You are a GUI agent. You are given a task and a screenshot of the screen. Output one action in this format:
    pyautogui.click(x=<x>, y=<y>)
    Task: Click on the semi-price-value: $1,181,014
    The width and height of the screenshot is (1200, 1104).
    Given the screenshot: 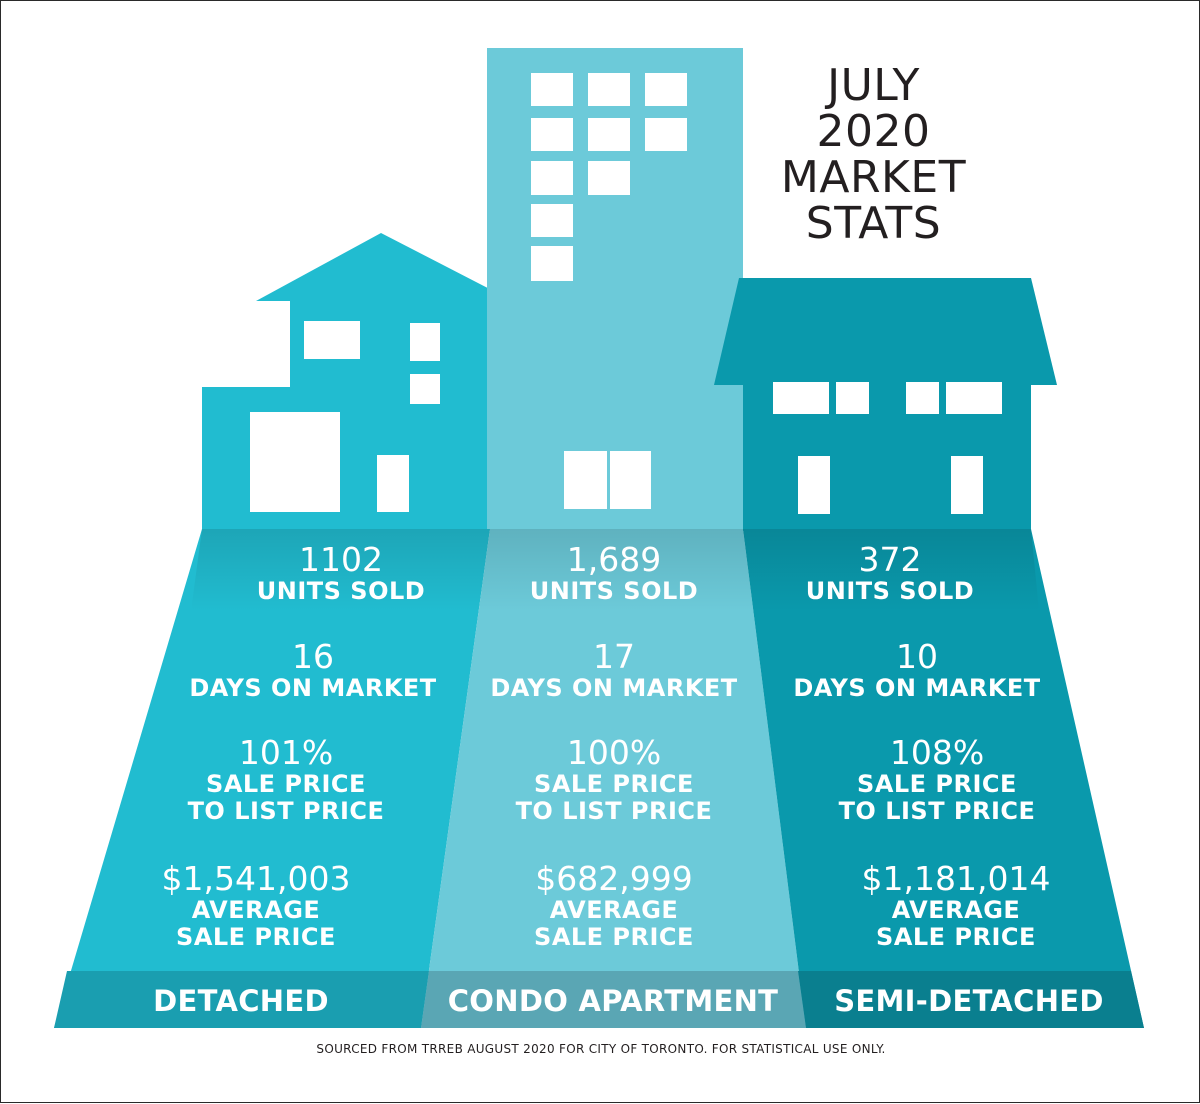 What is the action you would take?
    pyautogui.click(x=956, y=878)
    